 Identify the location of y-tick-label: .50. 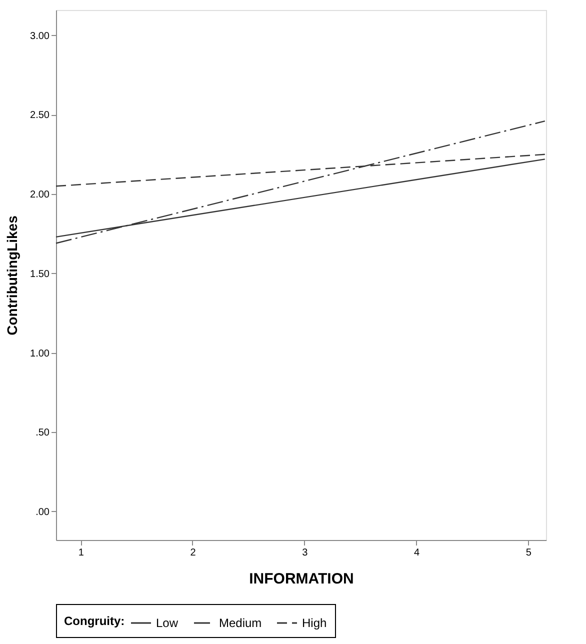
(43, 433).